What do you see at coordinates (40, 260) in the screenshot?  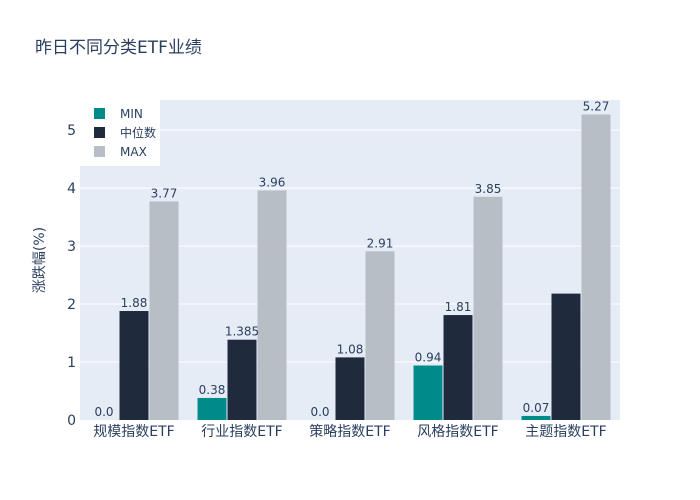 I see `y-axis-label: 涨跌幅(%)` at bounding box center [40, 260].